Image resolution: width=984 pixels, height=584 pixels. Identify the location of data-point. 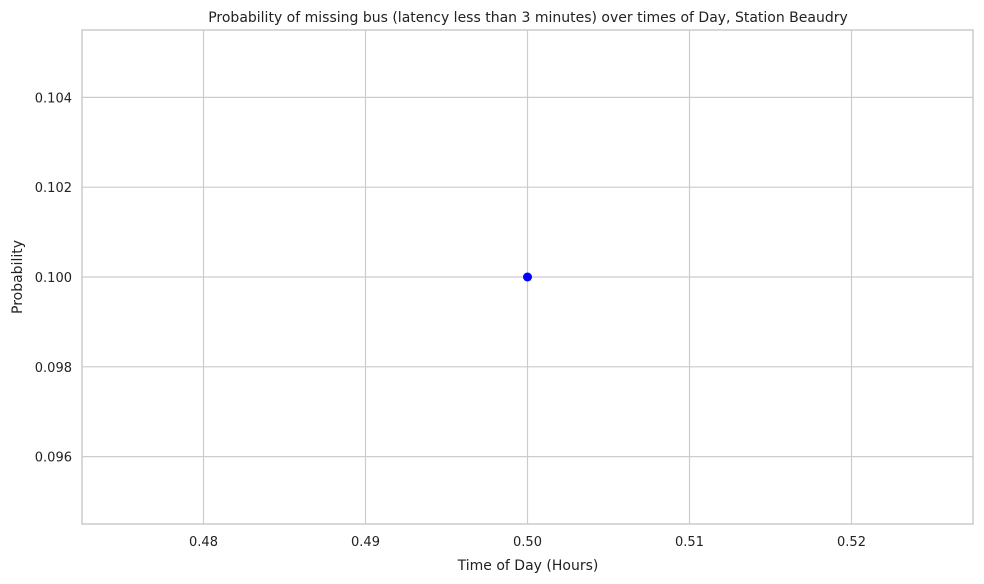
(527, 277).